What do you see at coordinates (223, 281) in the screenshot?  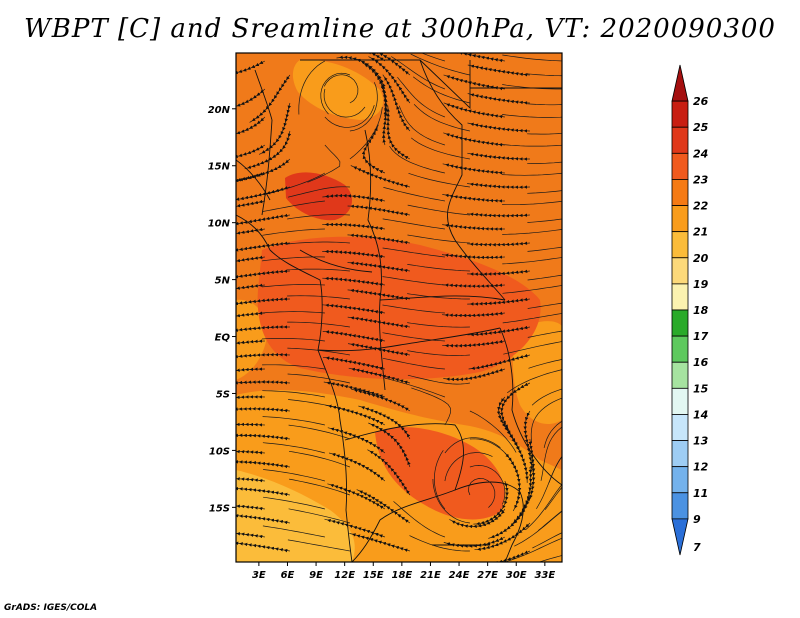 I see `lat-tick-label: 5N` at bounding box center [223, 281].